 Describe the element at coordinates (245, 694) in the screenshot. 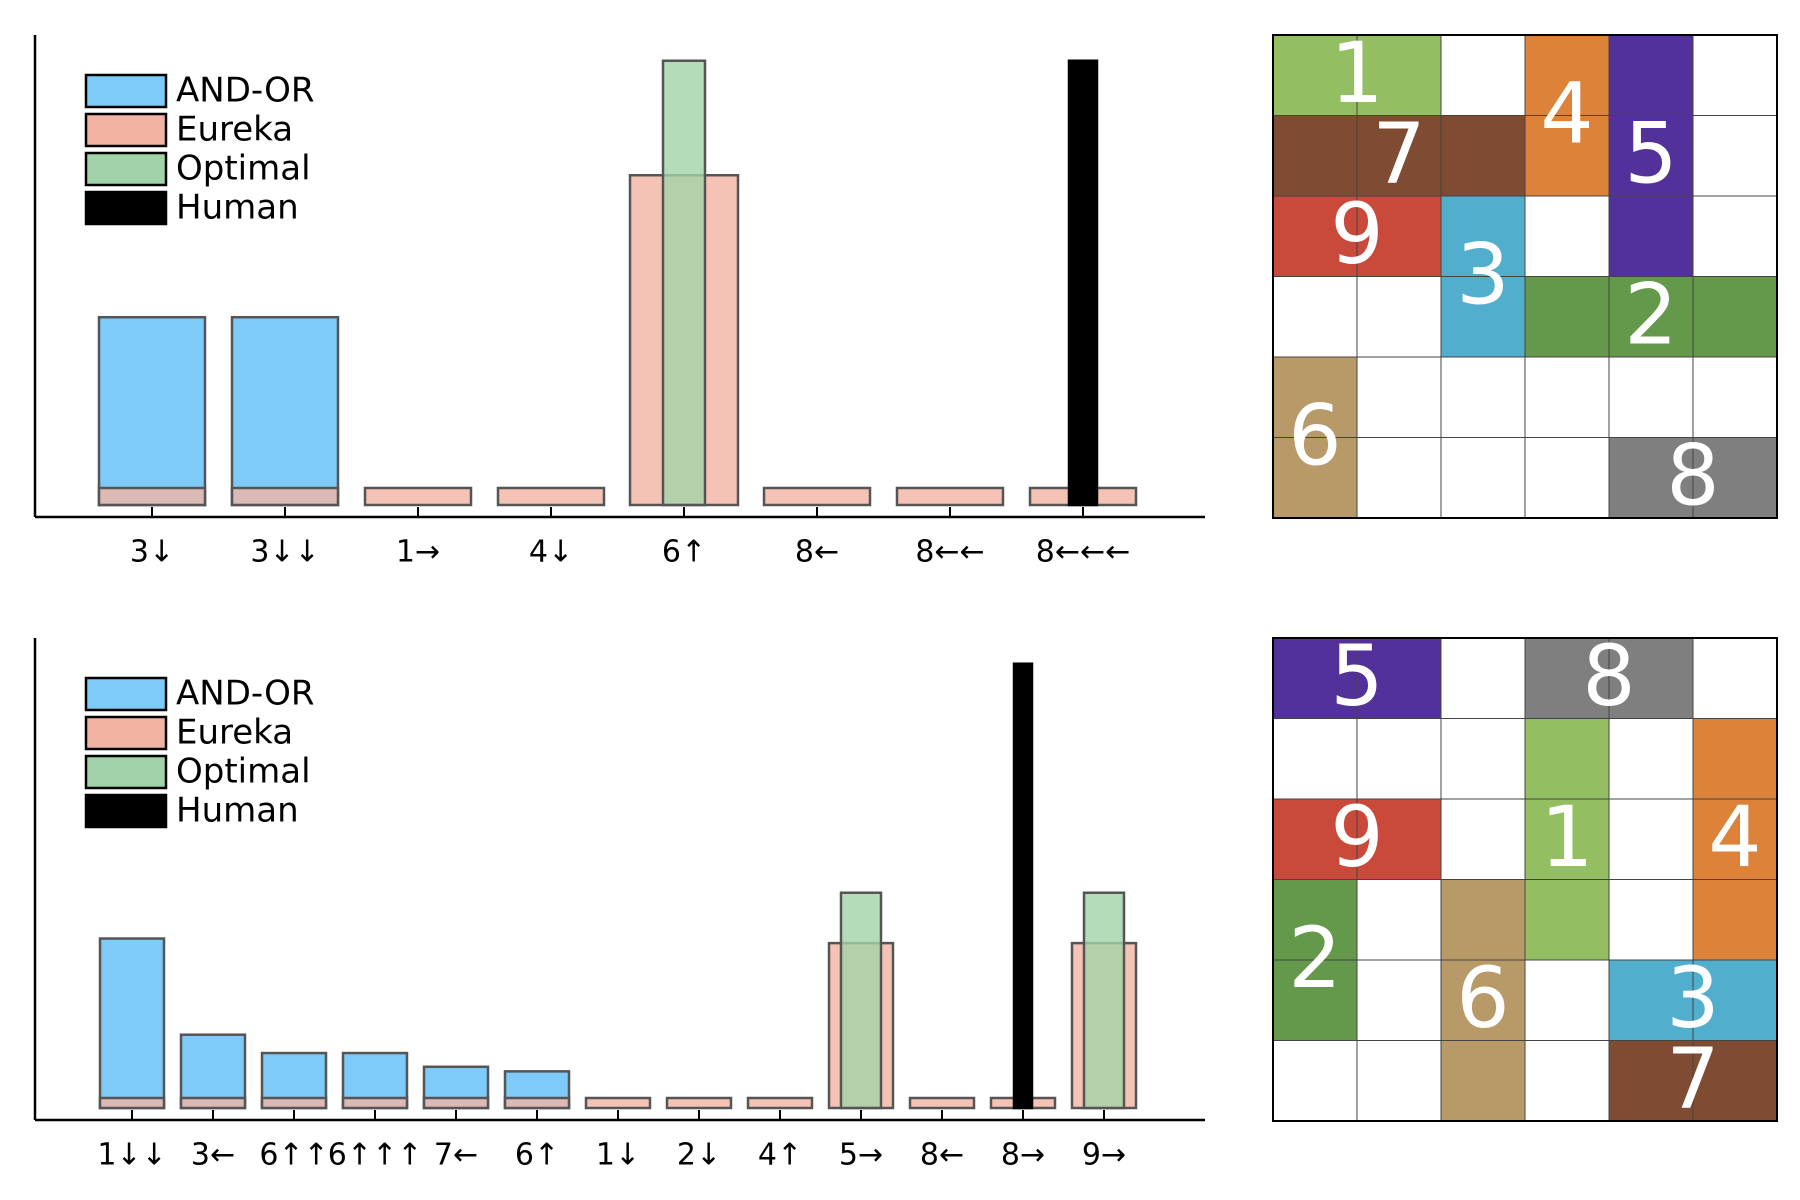

I see `legend-label-andor: AND-OR` at that location.